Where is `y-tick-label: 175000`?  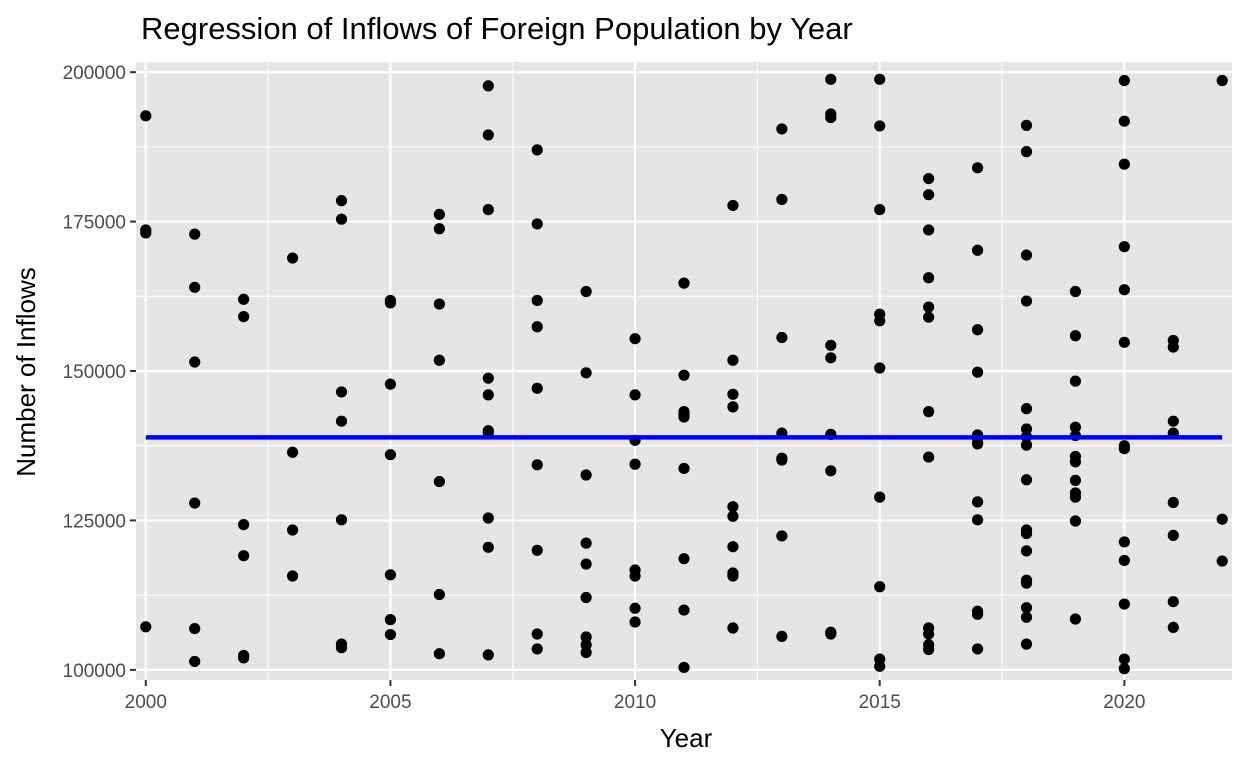
y-tick-label: 175000 is located at coordinates (94, 223).